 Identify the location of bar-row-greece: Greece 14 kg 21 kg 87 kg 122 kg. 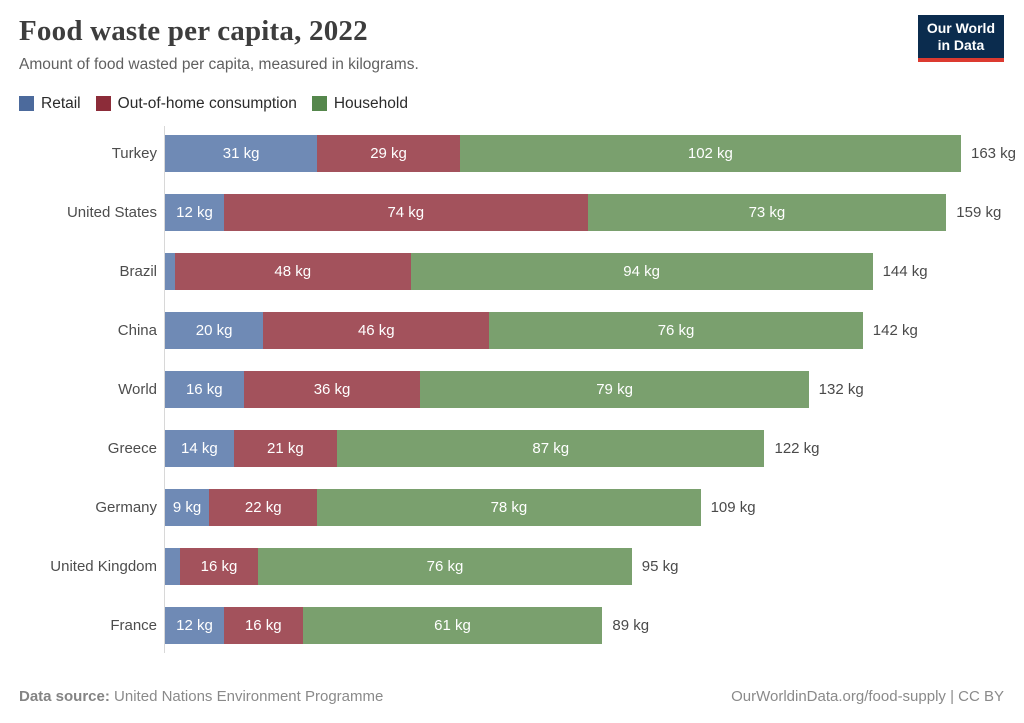
(511, 448).